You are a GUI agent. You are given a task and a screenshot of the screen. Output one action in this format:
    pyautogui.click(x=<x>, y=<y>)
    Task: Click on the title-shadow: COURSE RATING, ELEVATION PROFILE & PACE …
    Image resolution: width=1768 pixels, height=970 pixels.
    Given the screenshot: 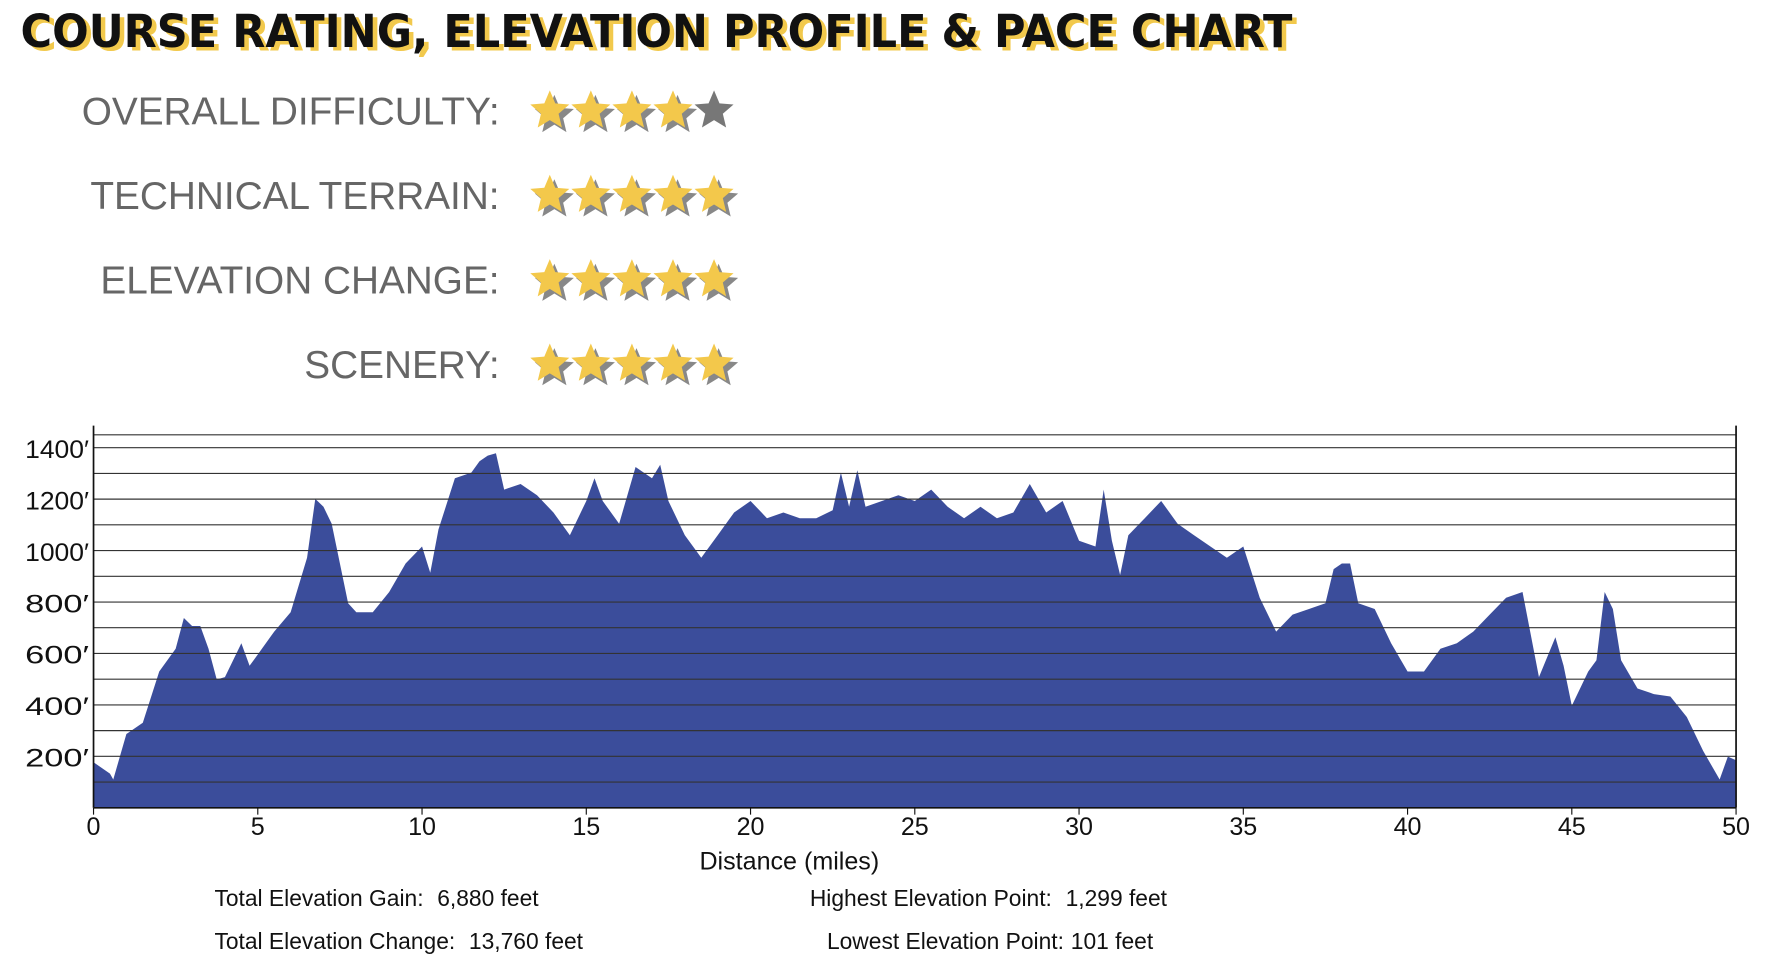 What is the action you would take?
    pyautogui.click(x=661, y=34)
    